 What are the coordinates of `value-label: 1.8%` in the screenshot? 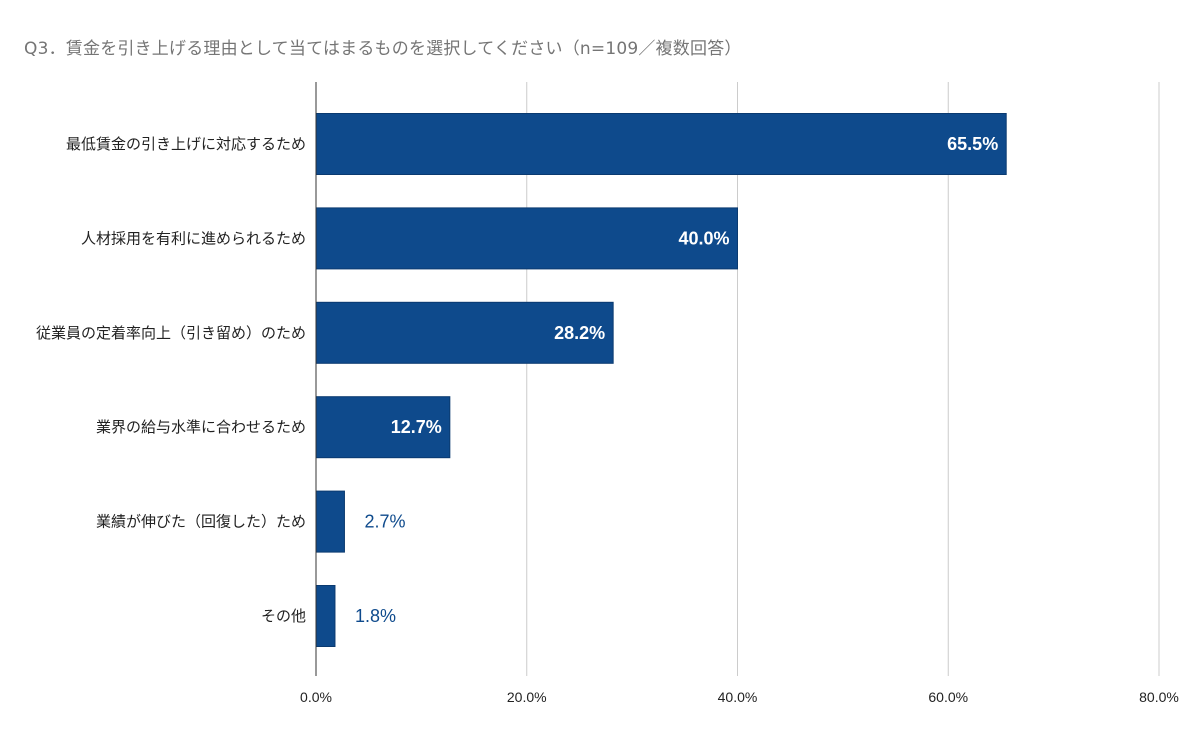 It's located at (375, 616).